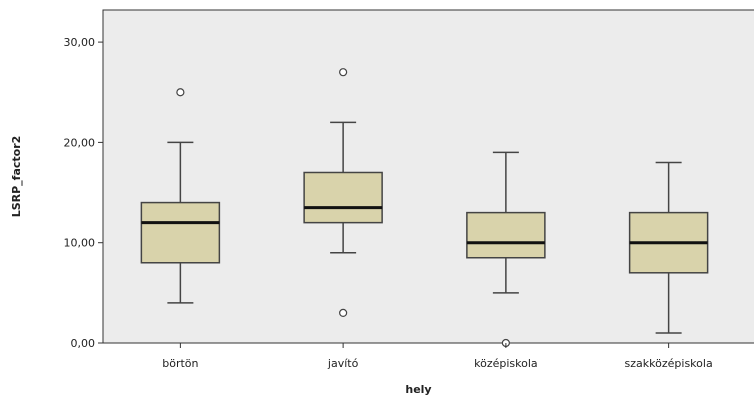  What do you see at coordinates (343, 363) in the screenshot?
I see `x-tick-label: javító` at bounding box center [343, 363].